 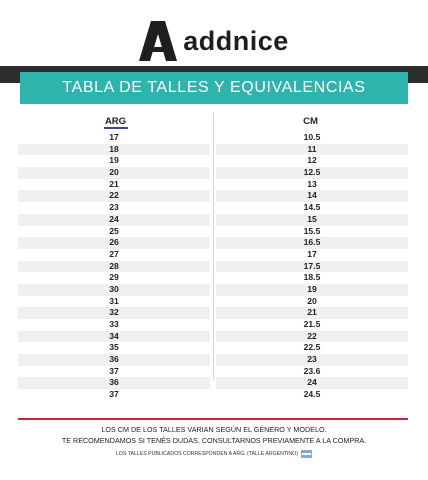 What do you see at coordinates (213, 383) in the screenshot?
I see `table-row: 36 24` at bounding box center [213, 383].